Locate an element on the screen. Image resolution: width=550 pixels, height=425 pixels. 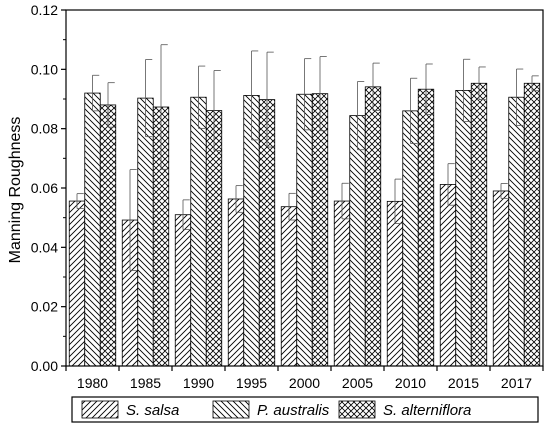
legend-box is located at coordinates (305, 409).